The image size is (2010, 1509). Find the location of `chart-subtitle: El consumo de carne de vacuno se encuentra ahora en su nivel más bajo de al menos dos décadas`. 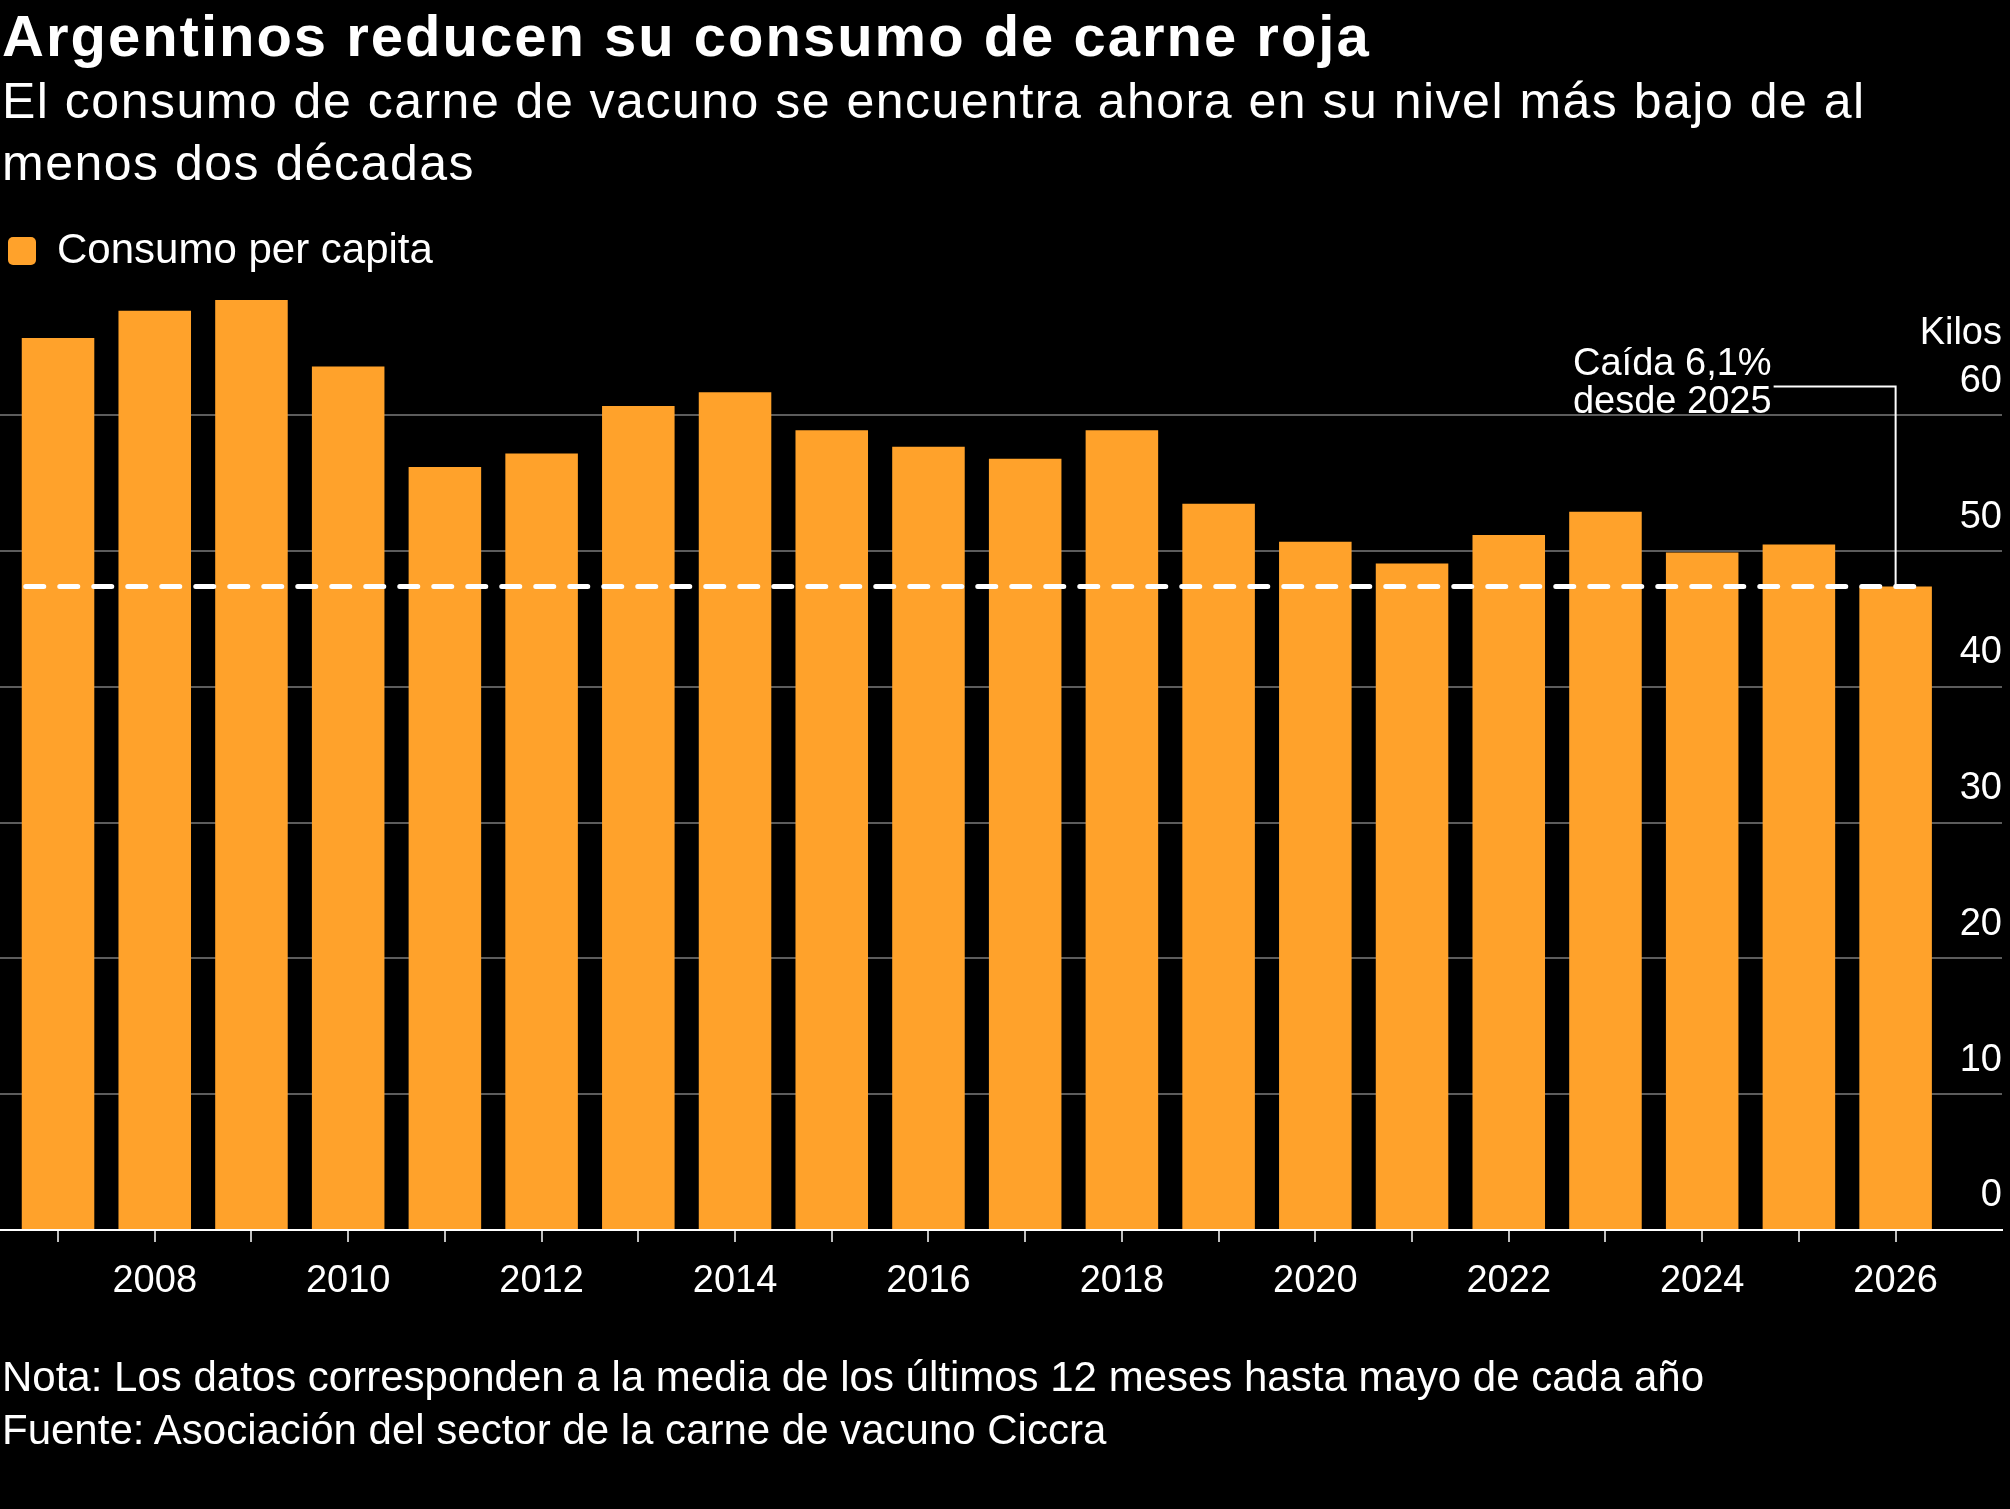

chart-subtitle: El consumo de carne de vacuno se encuentra ahora en su nivel más bajo de al menos dos décadas is located at coordinates (934, 132).